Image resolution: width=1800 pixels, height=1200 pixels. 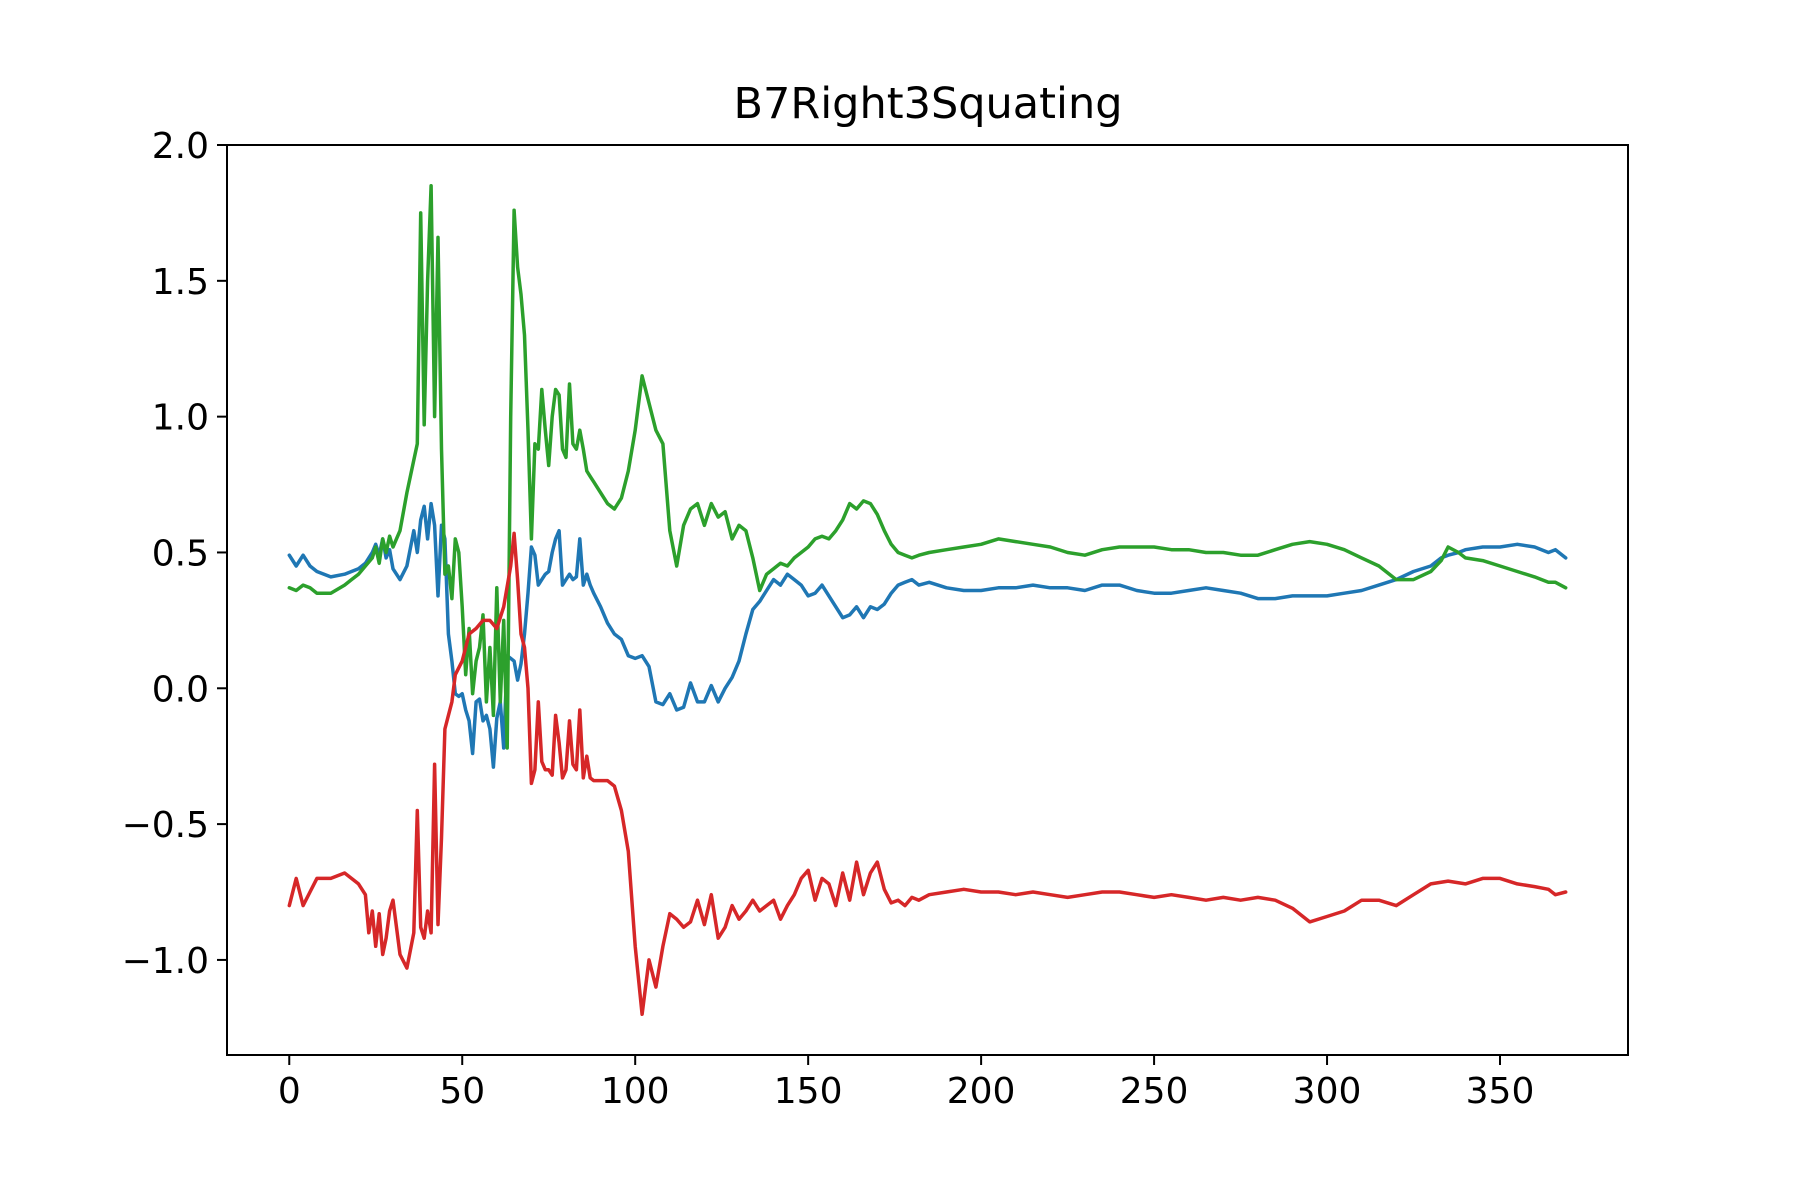 I want to click on y-tick-label: 2.0, so click(x=180, y=146).